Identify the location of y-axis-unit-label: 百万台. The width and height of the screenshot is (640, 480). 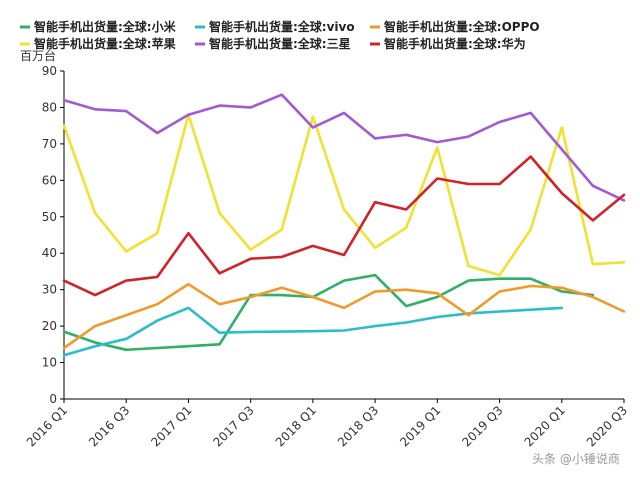
(38, 55).